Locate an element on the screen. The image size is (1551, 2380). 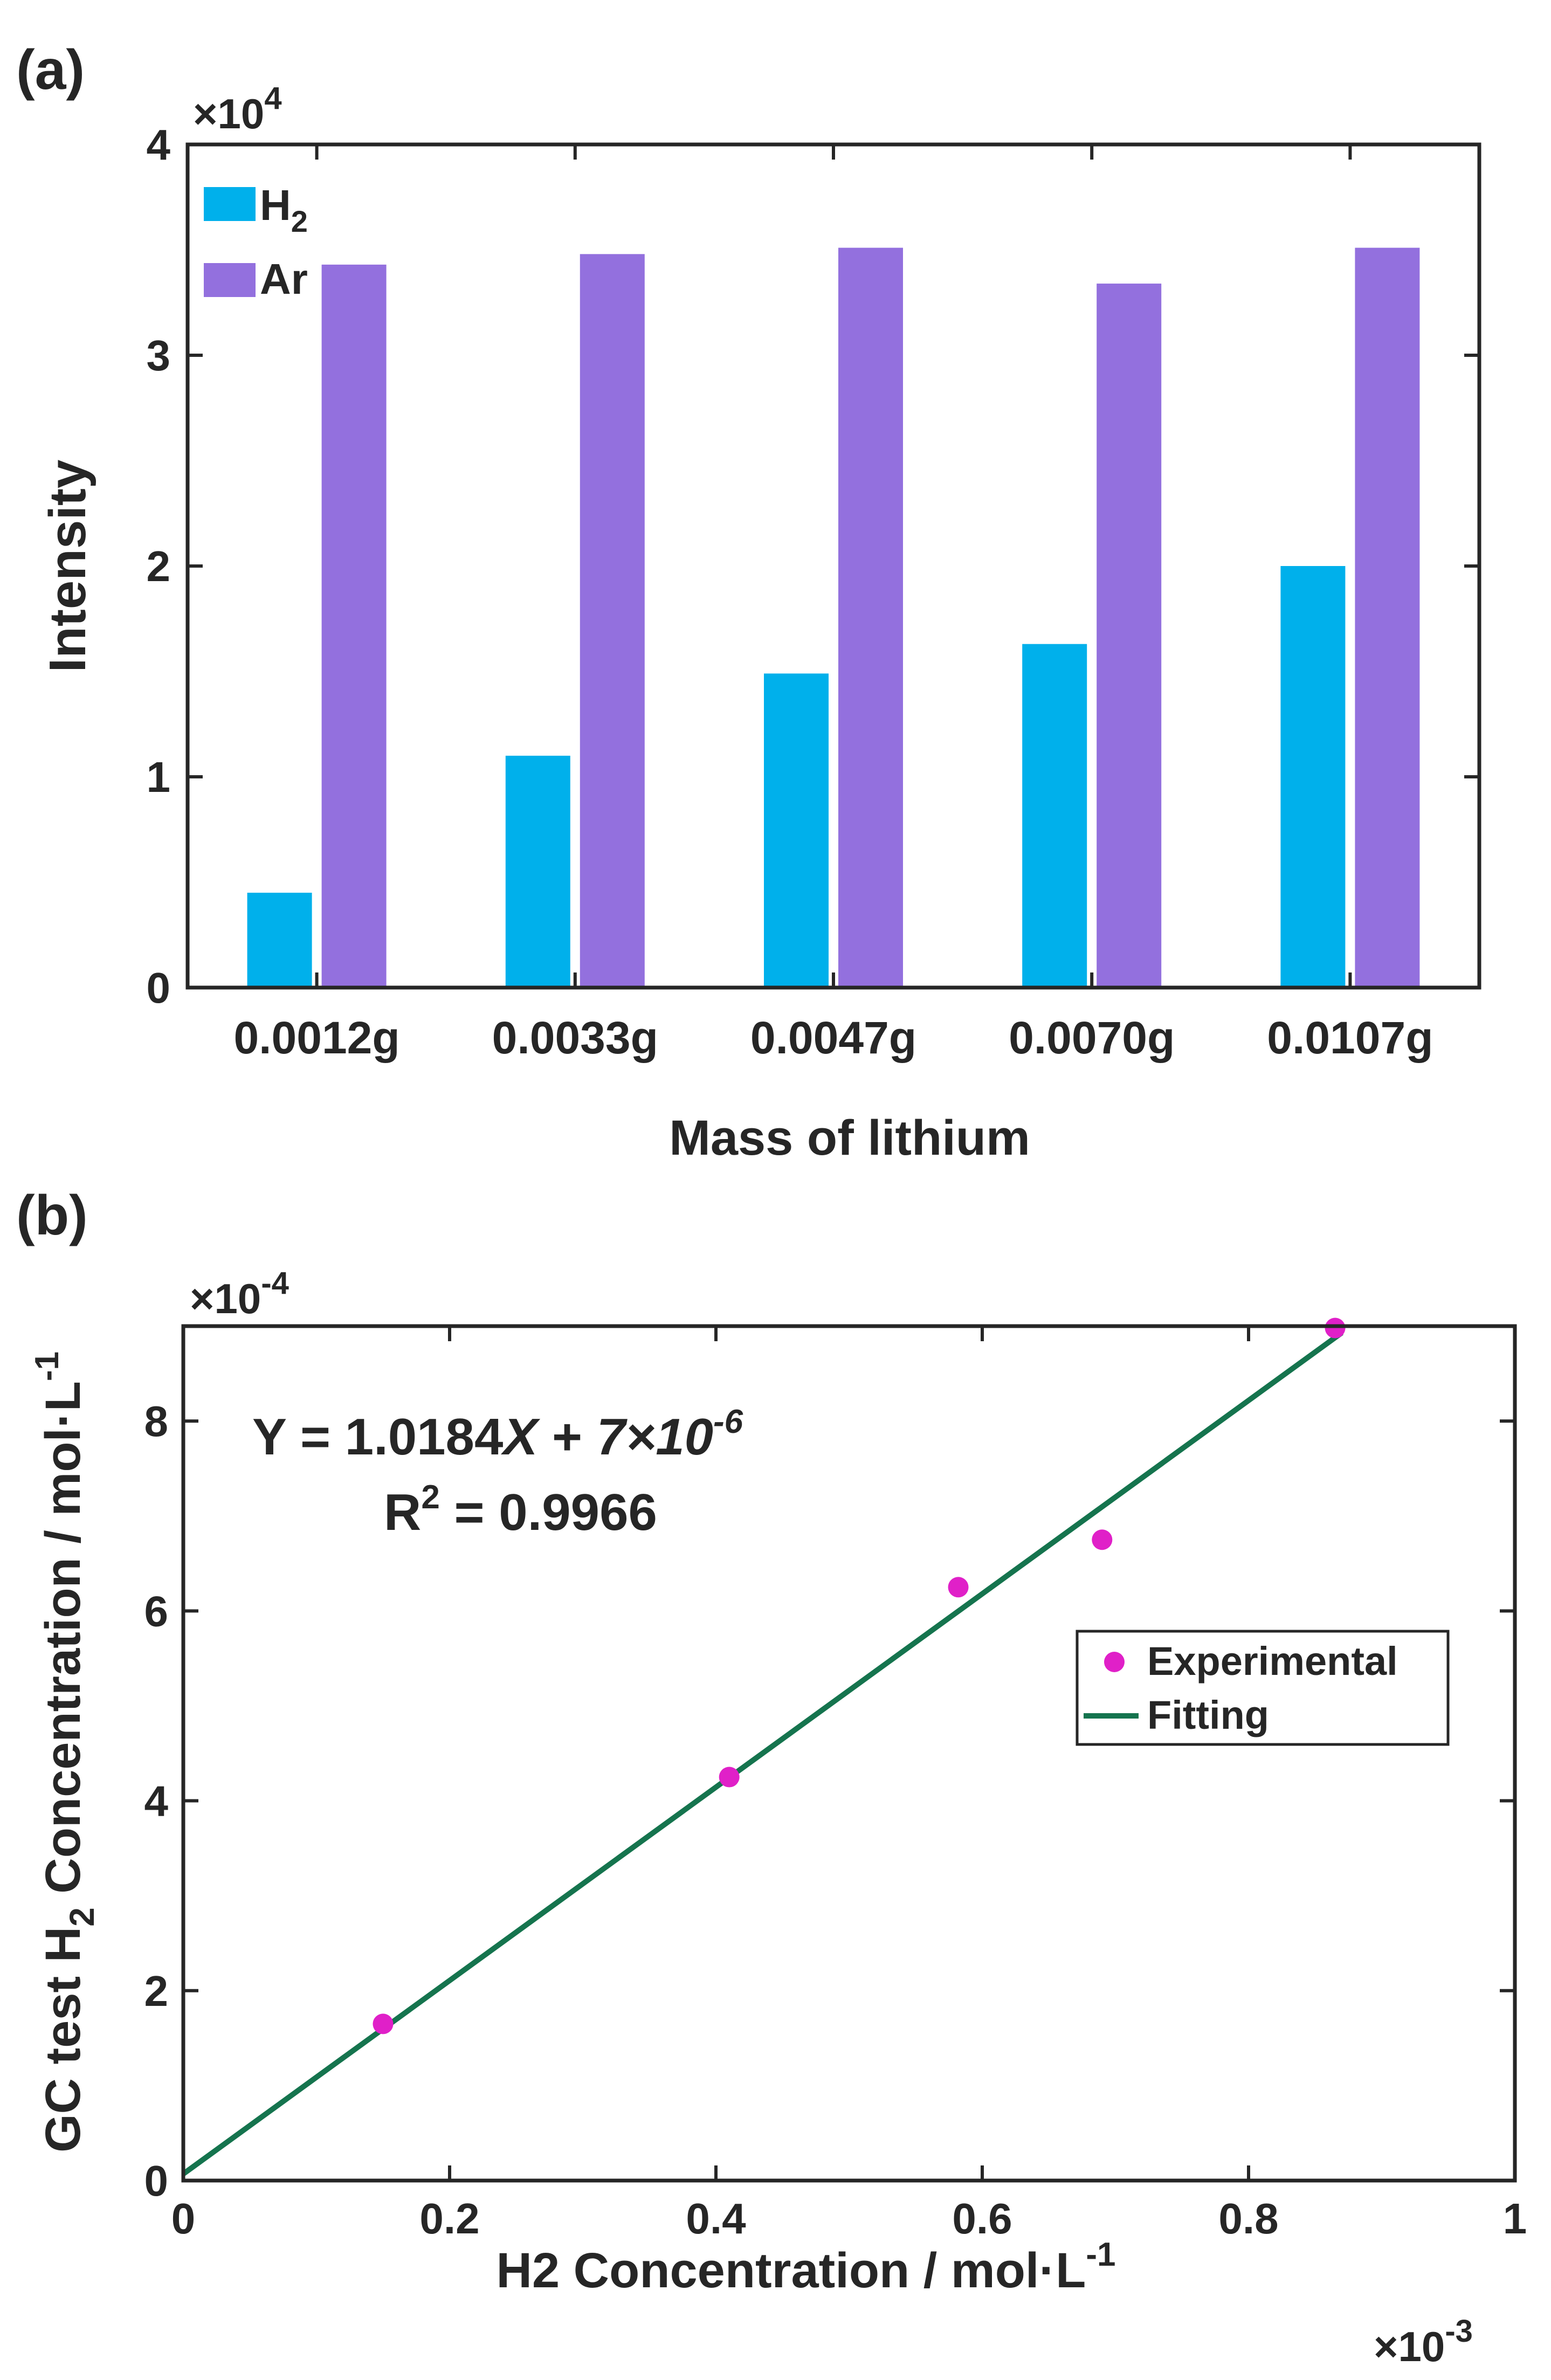
bar-h2-0.0107g is located at coordinates (1313, 777).